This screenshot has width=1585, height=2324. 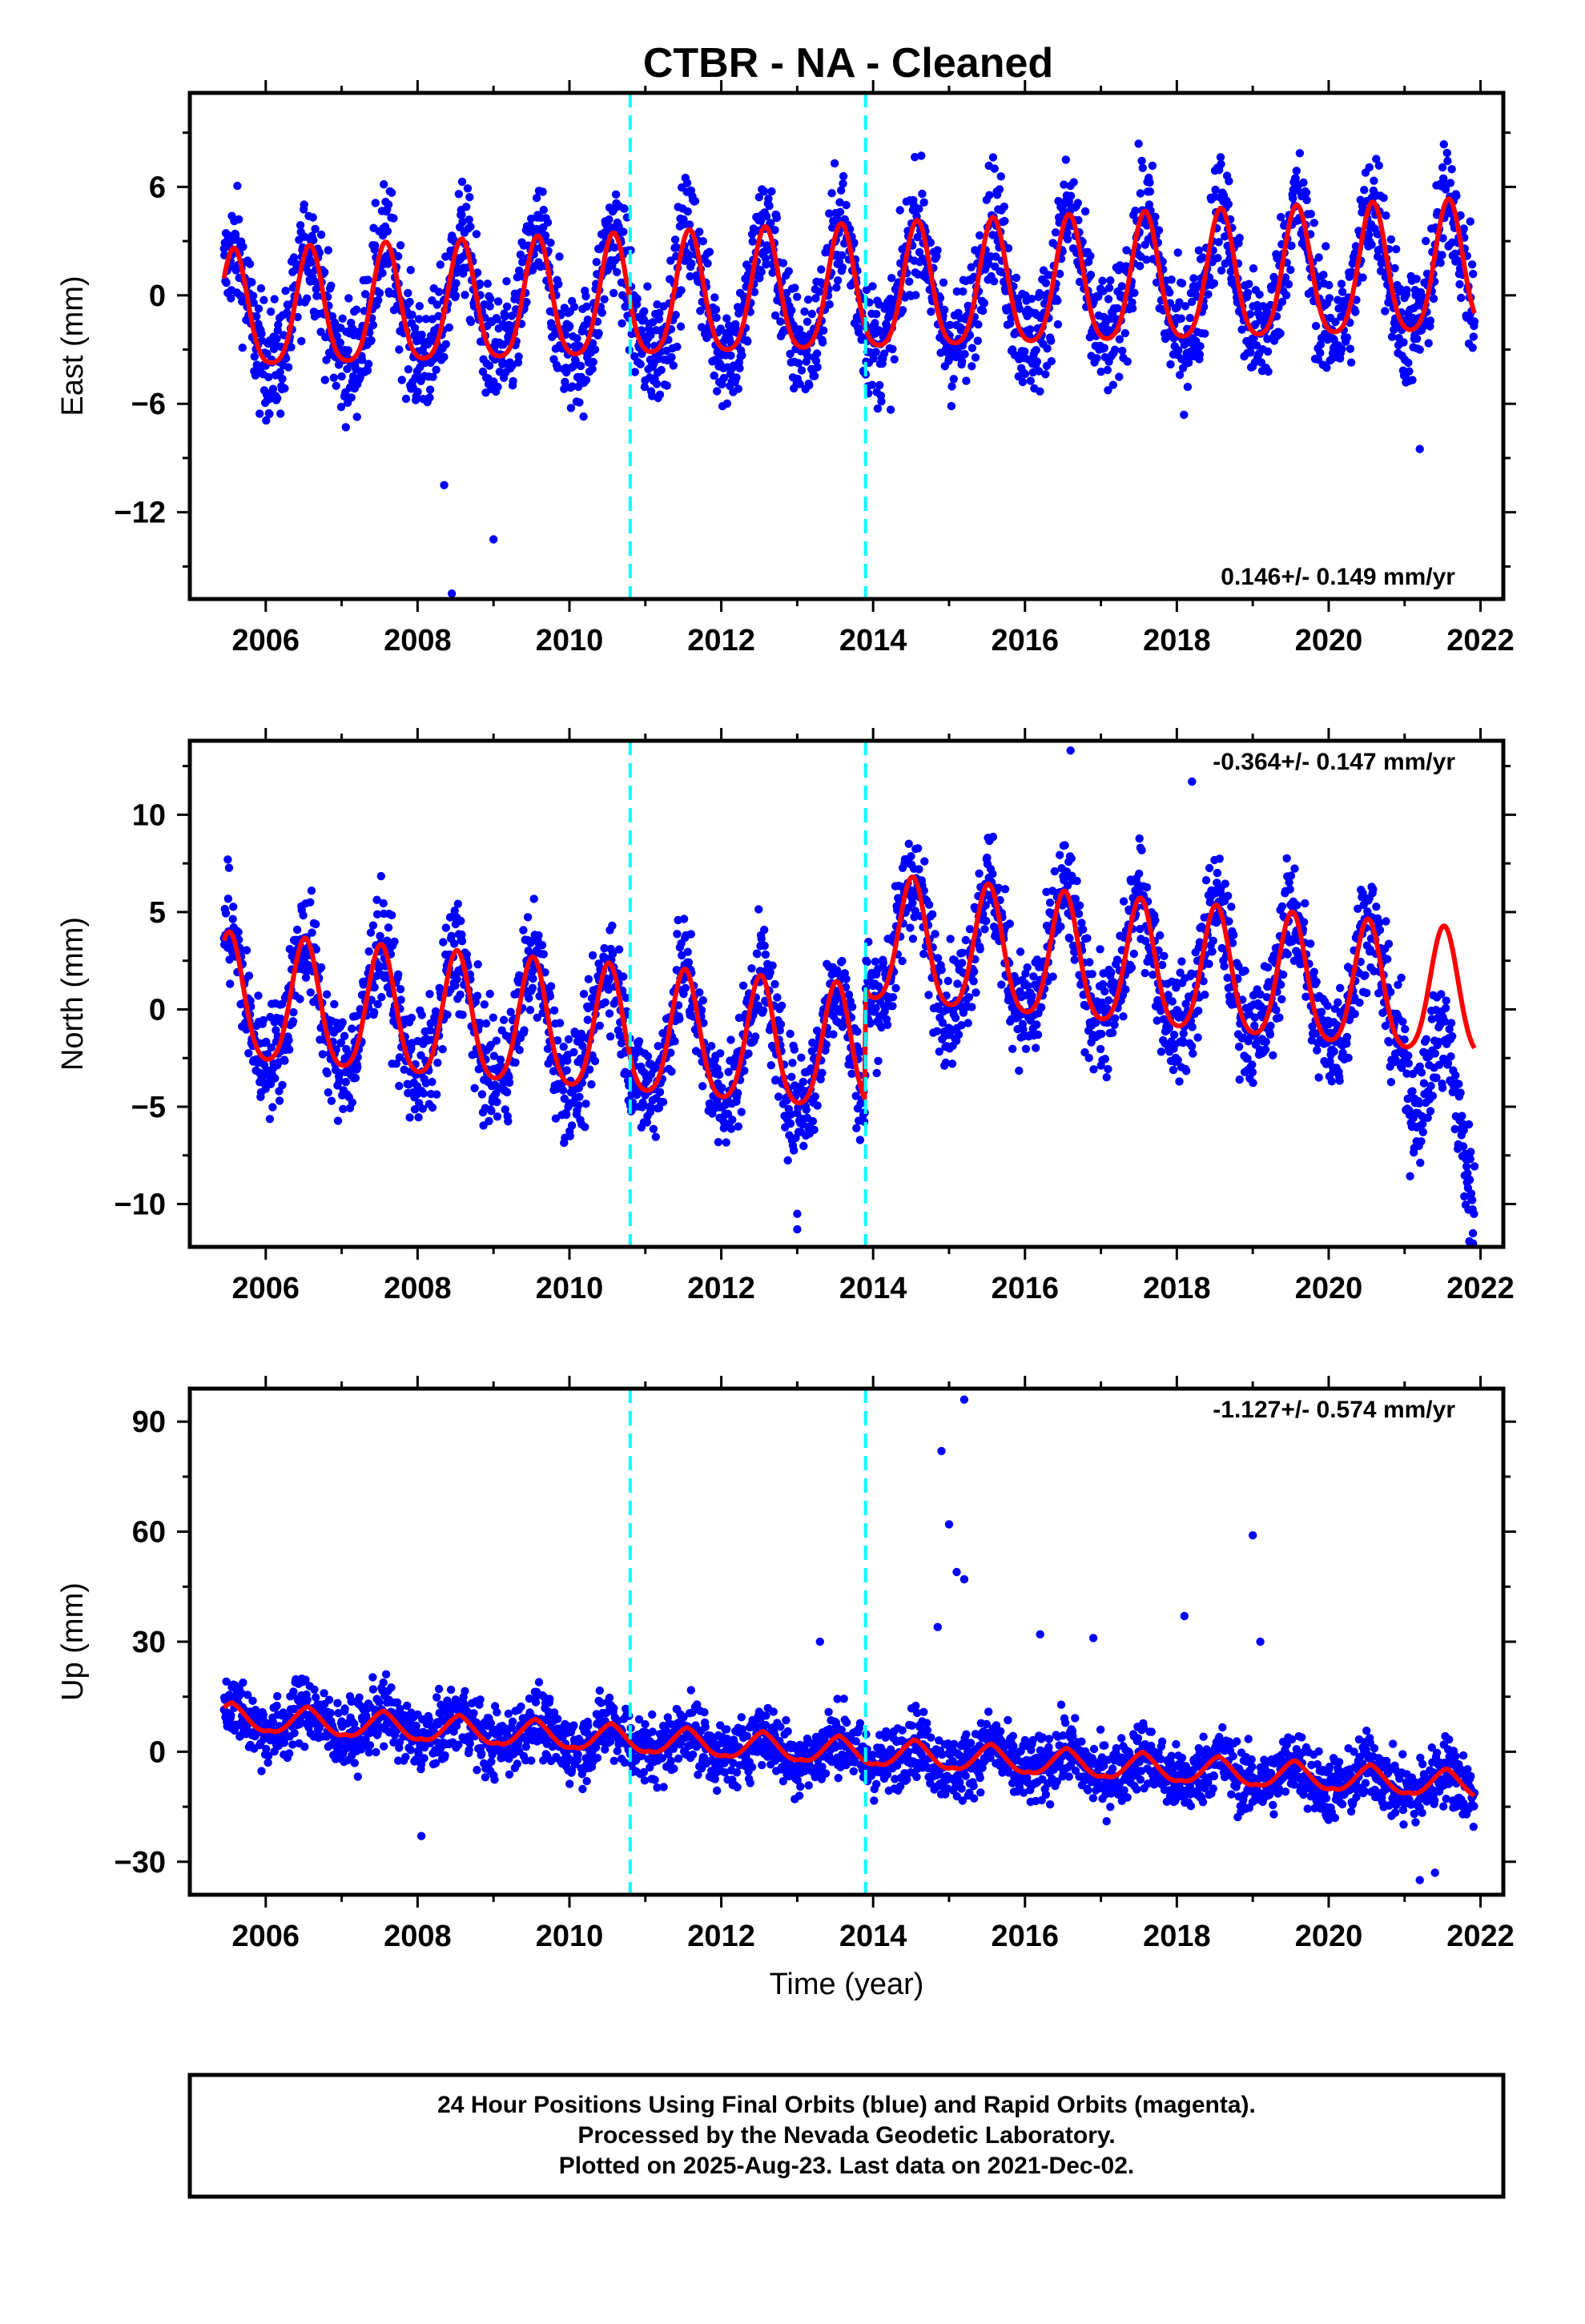 What do you see at coordinates (1338, 577) in the screenshot?
I see `velocity-rate-label: 0.146+/- 0.149 mm/yr` at bounding box center [1338, 577].